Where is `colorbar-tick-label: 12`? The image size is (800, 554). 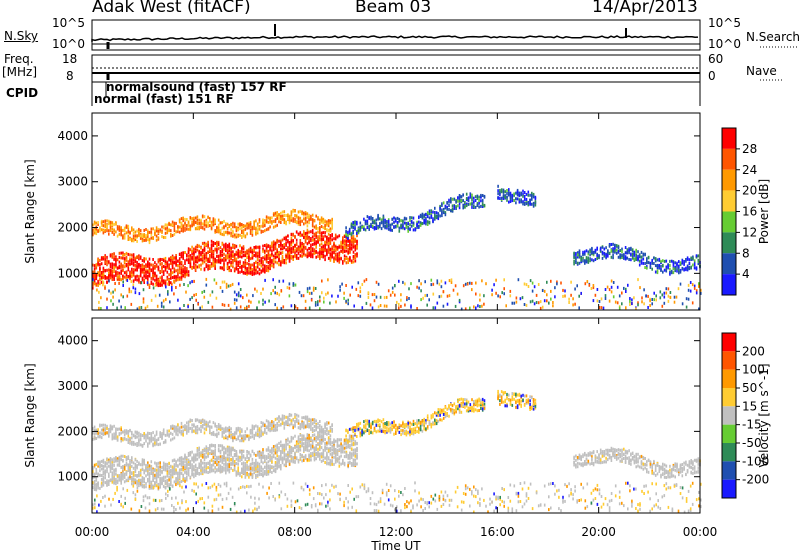
colorbar-tick-label: 12 is located at coordinates (749, 232).